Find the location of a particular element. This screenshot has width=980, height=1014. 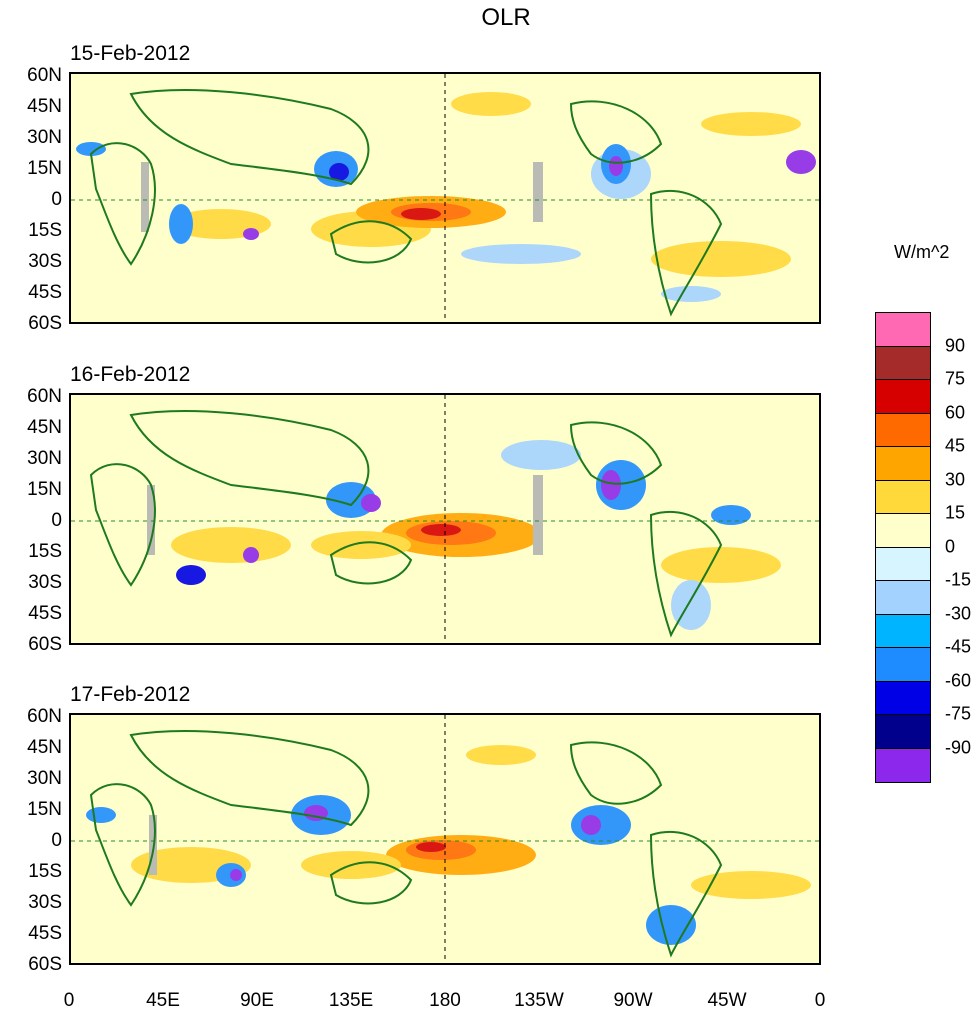

colorbar-label: 45 is located at coordinates (955, 445).